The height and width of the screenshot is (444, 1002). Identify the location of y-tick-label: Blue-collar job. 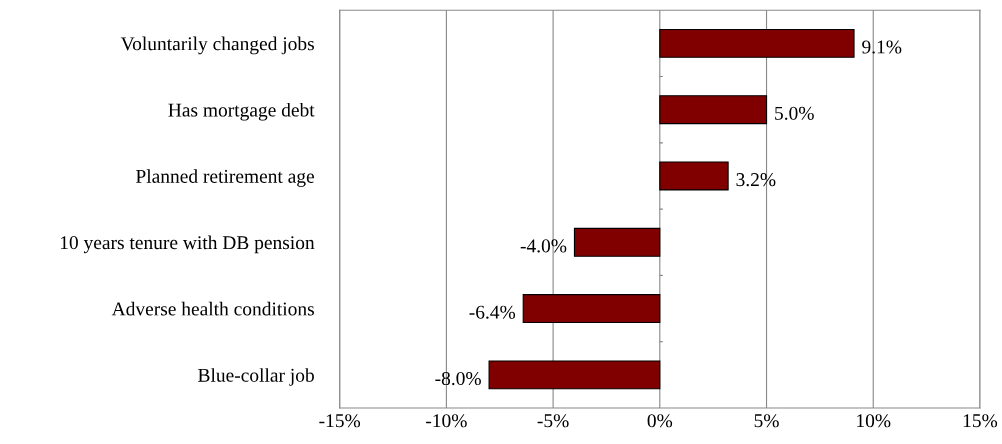
(256, 377).